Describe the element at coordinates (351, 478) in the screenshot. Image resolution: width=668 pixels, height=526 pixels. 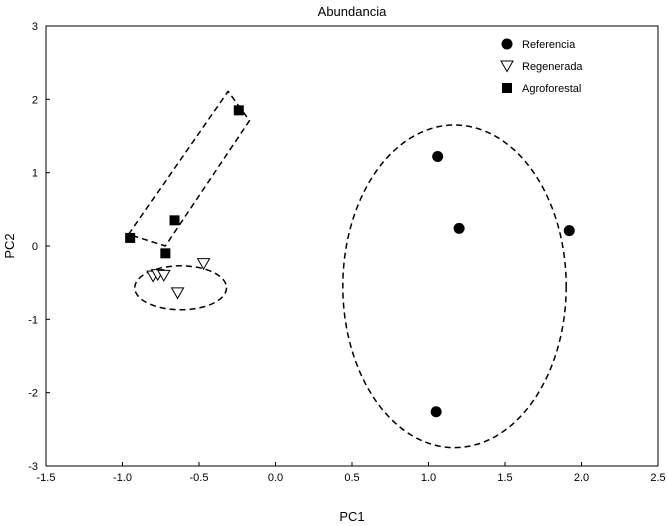
I see `x-tick-label: 0.5` at that location.